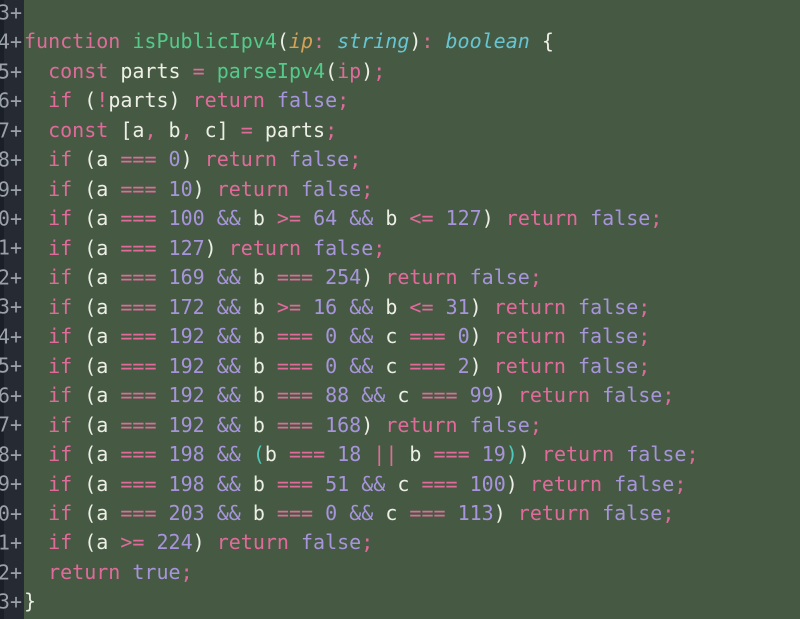 The height and width of the screenshot is (619, 800). Describe the element at coordinates (400, 132) in the screenshot. I see `code-line: 17+ const [a, b, c] = parts;` at that location.